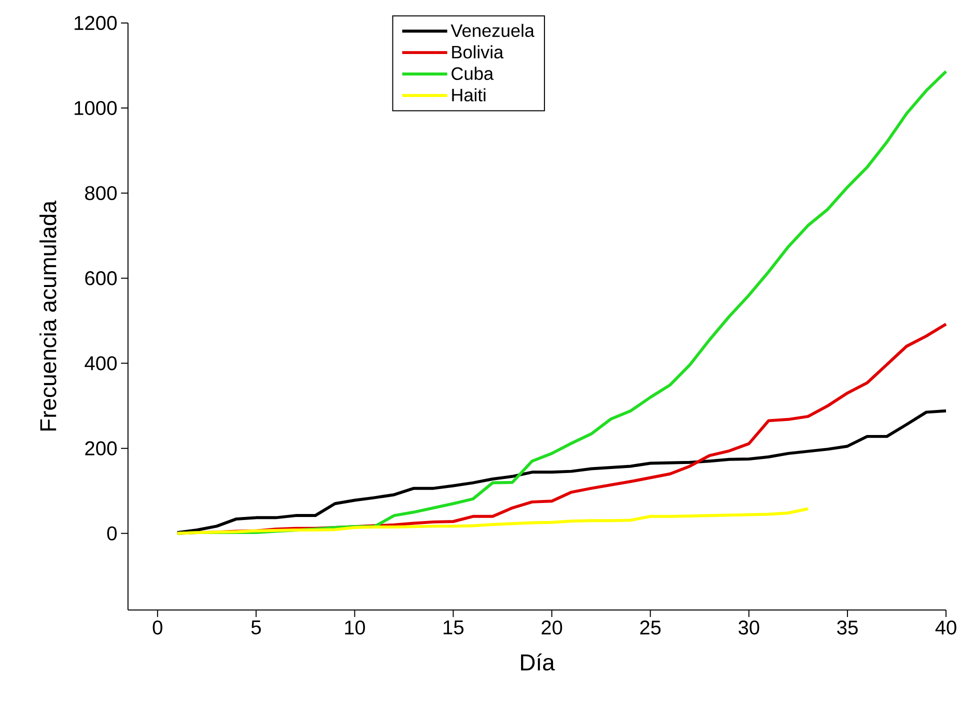 The height and width of the screenshot is (712, 964). What do you see at coordinates (454, 627) in the screenshot?
I see `x-tick-label: 15` at bounding box center [454, 627].